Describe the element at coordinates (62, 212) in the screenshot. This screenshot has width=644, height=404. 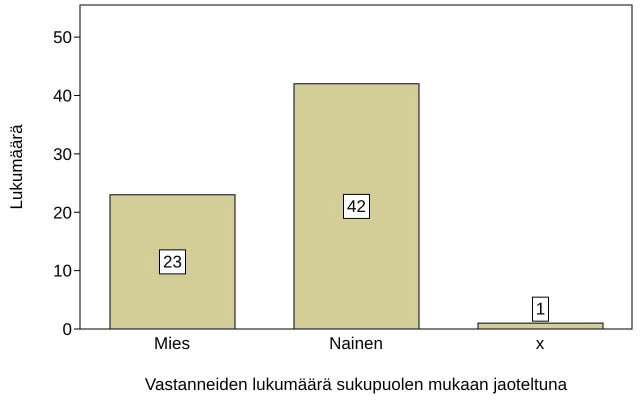
I see `y-tick-label: 20` at that location.